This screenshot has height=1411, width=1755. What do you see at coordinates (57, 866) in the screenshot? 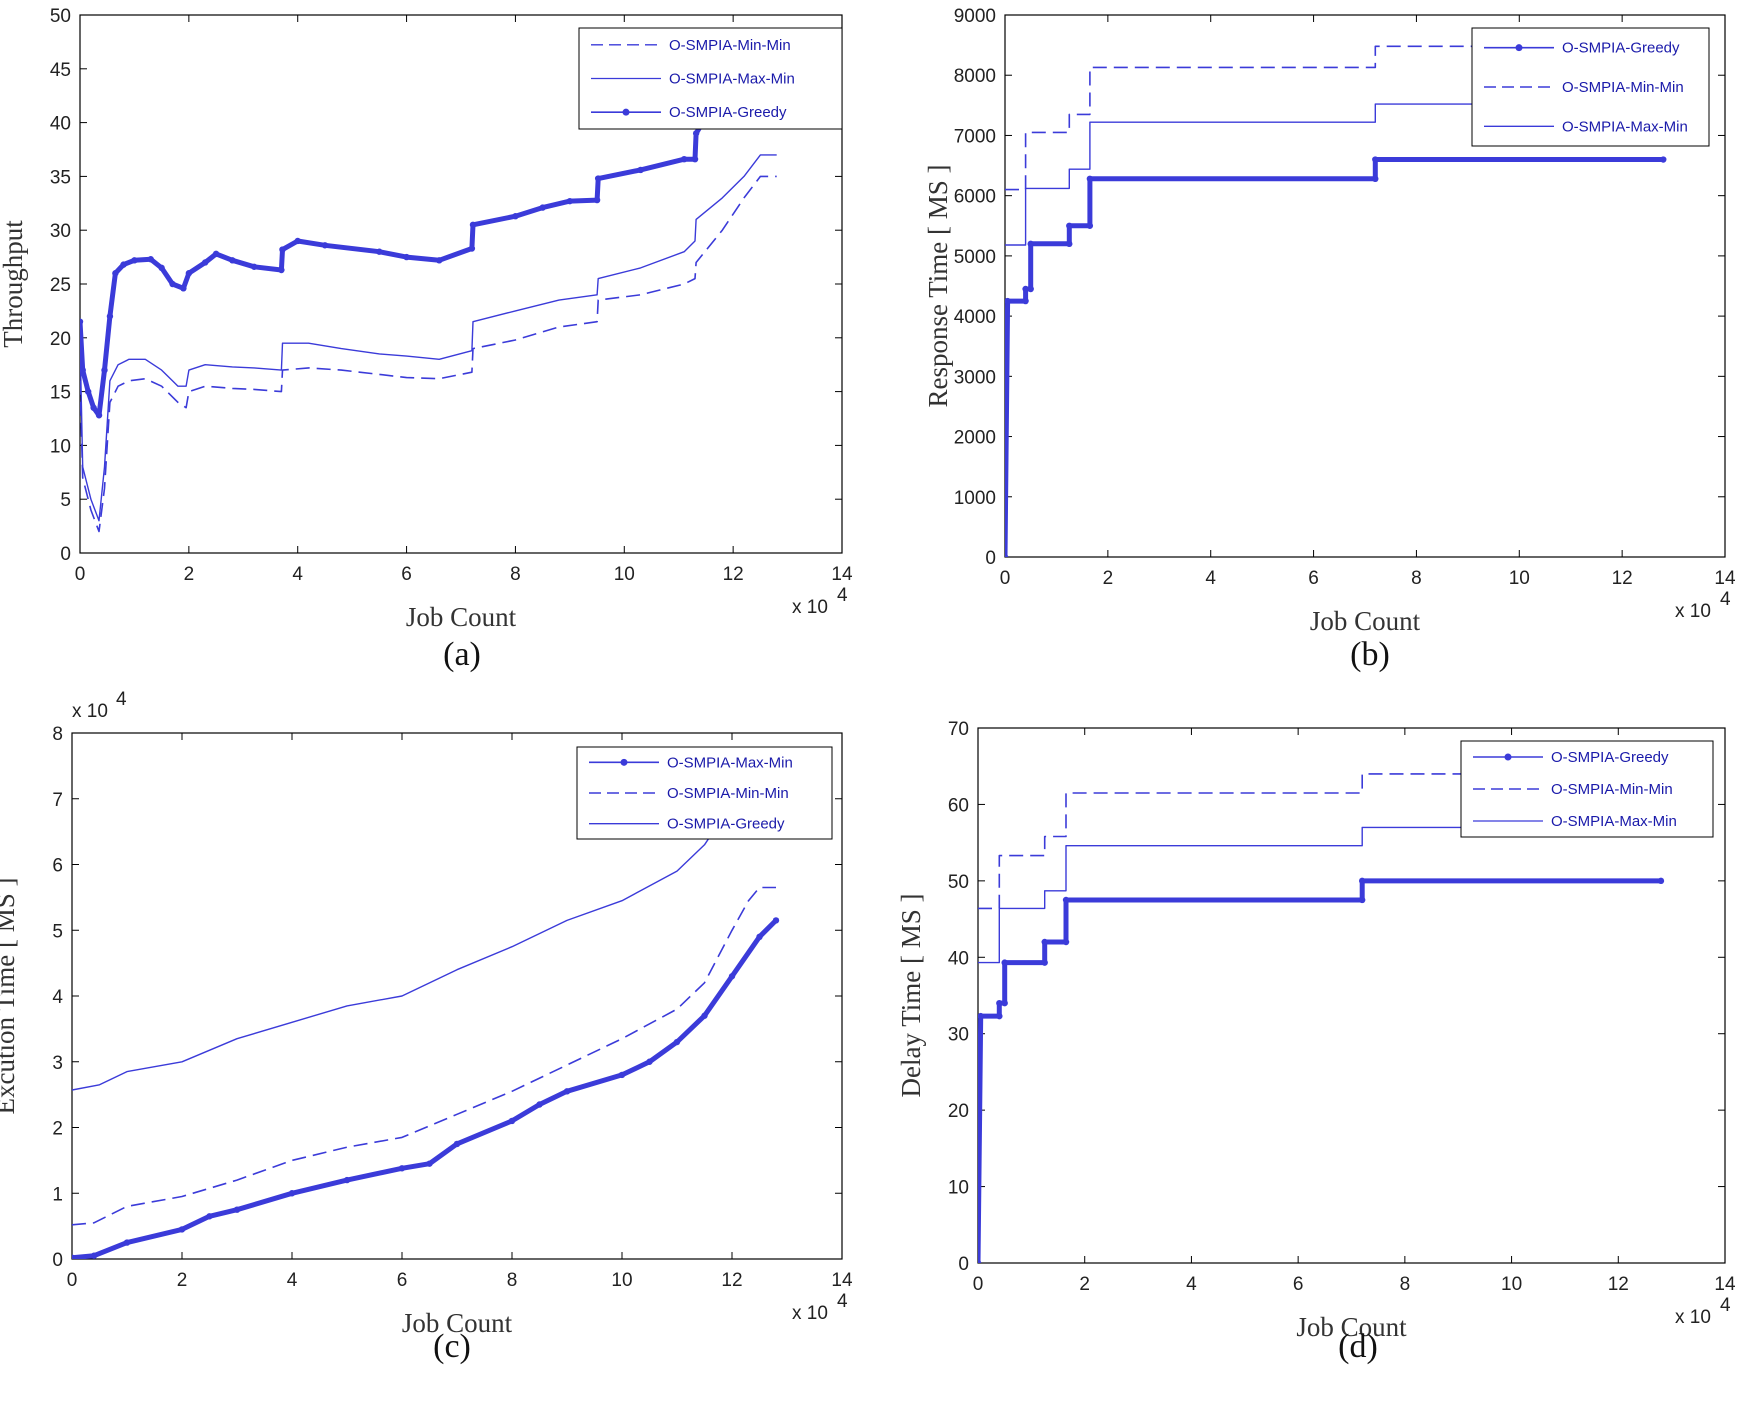
I see `y-tick-label: 6` at bounding box center [57, 866].